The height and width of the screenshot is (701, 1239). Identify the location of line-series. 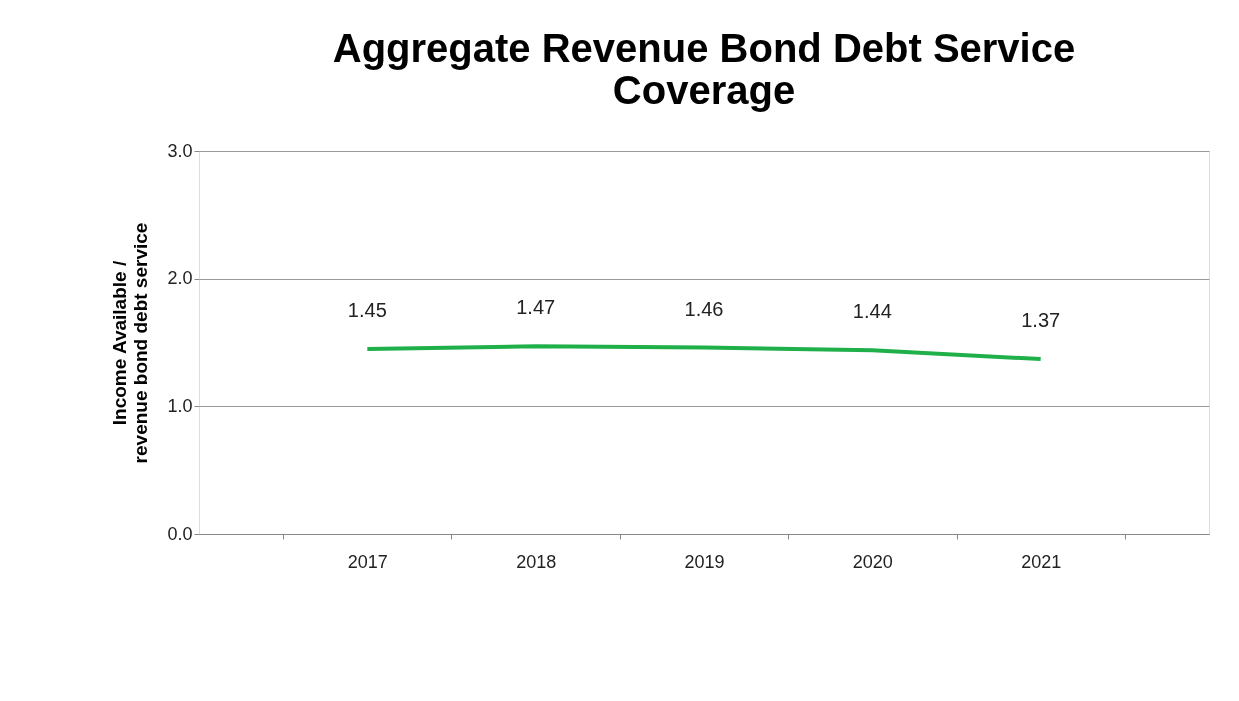
(704, 353).